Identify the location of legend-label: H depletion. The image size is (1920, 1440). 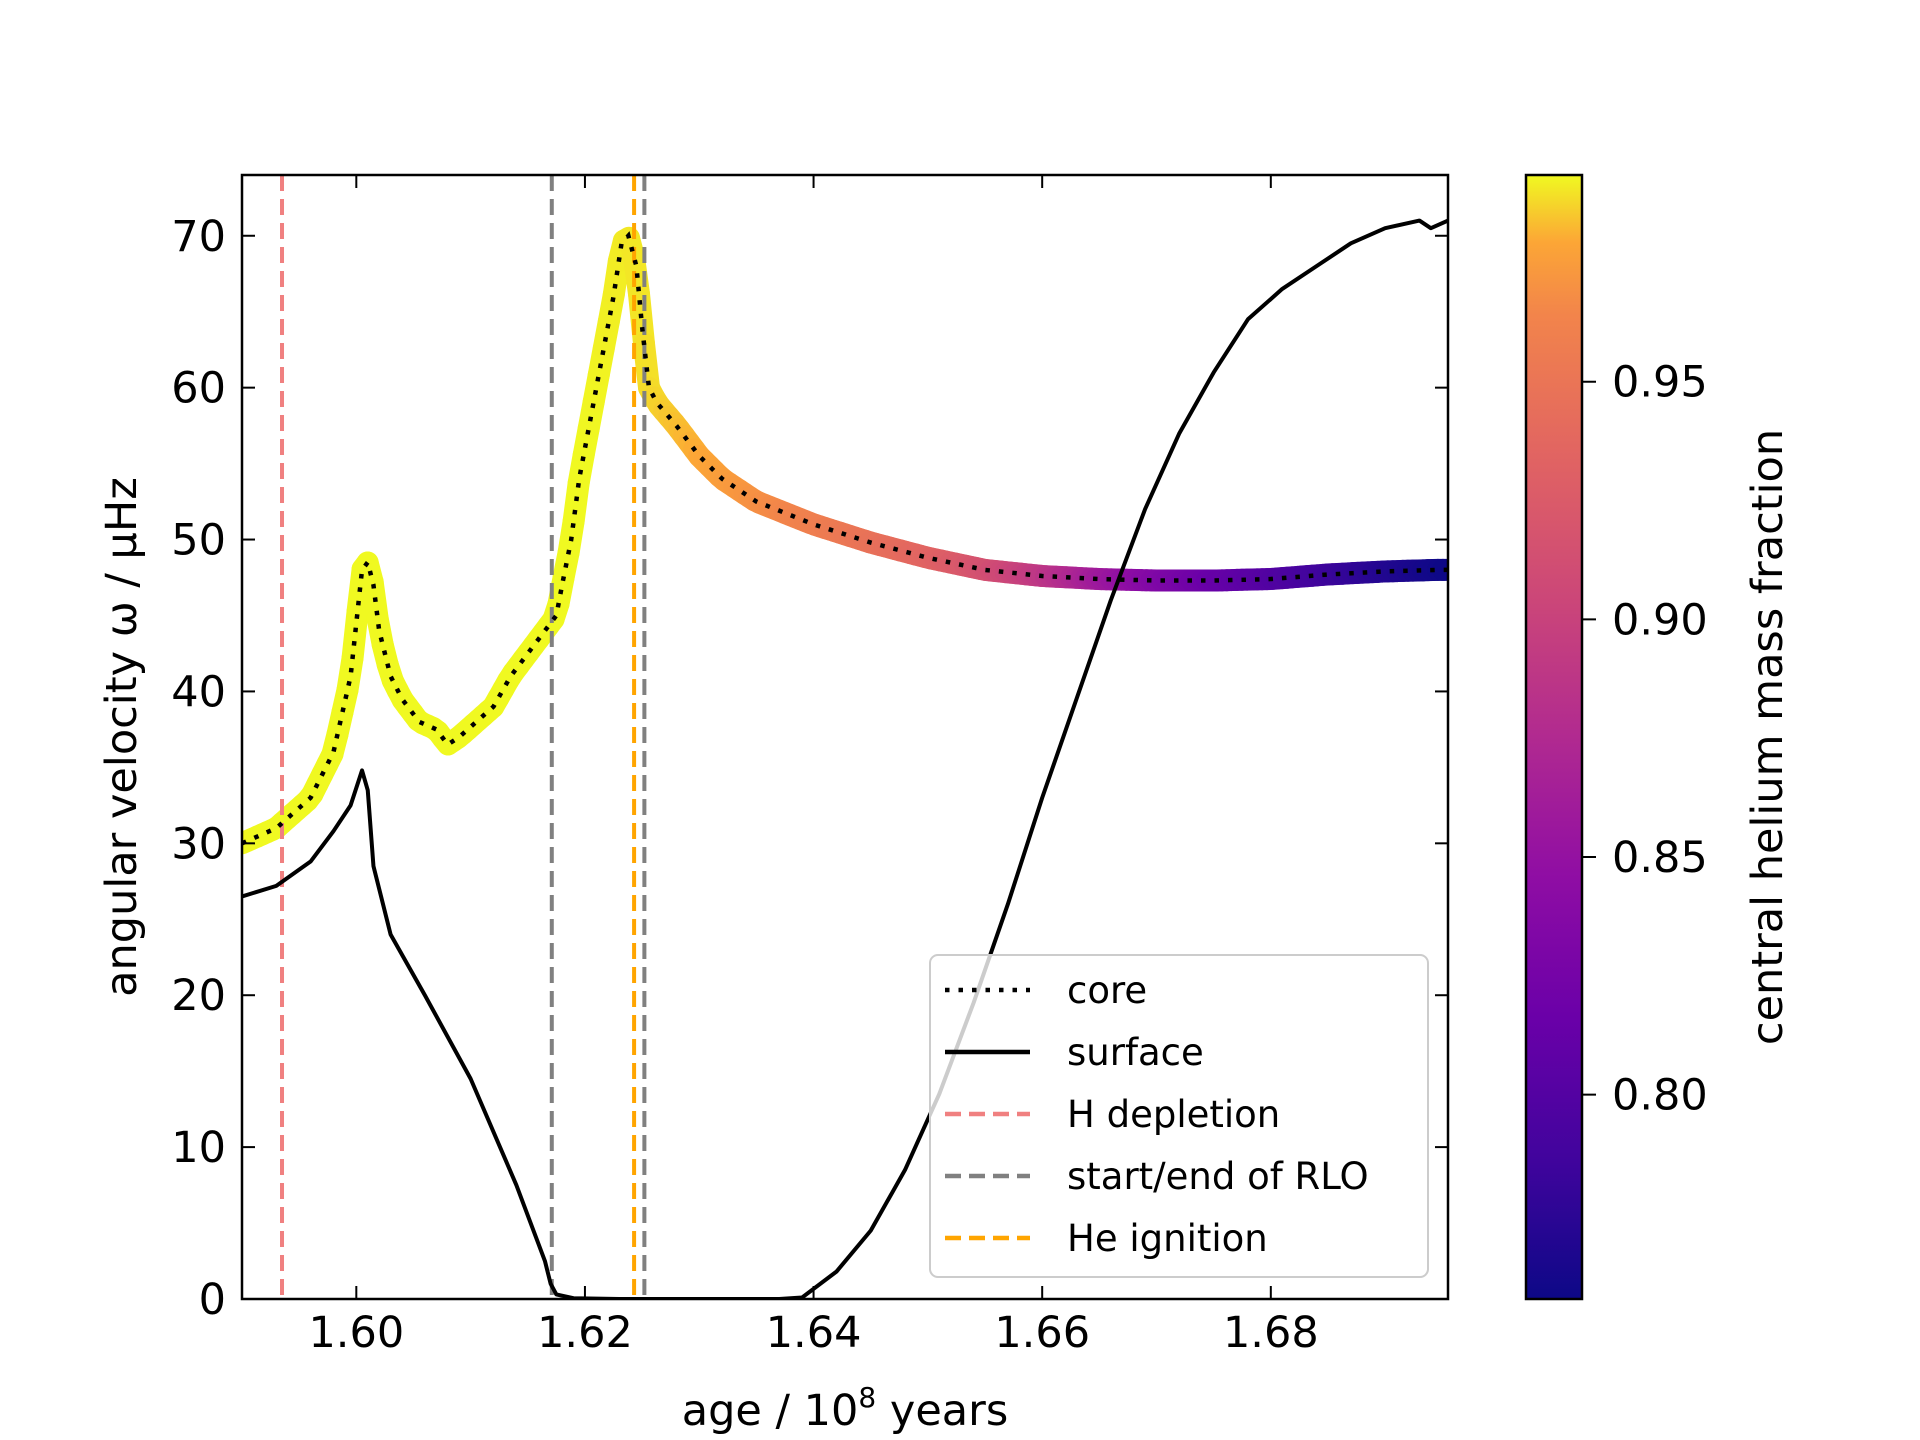
(1173, 1114).